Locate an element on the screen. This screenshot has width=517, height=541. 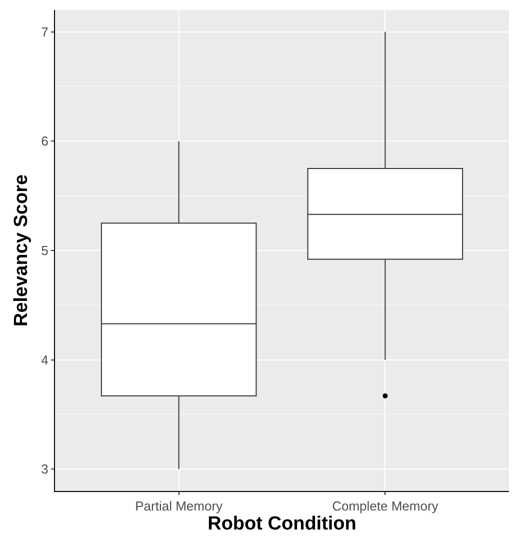
y-tick-label: 6 is located at coordinates (44, 141).